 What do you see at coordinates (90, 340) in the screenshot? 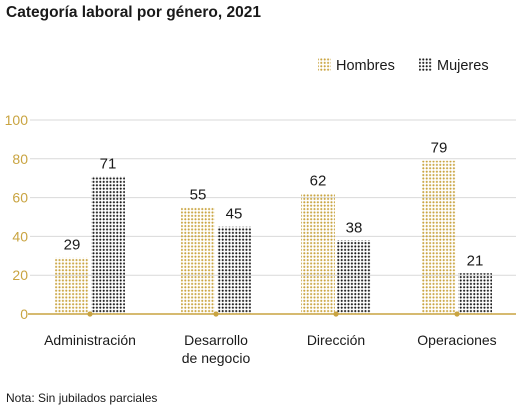
I see `x-tick-label: Administración` at bounding box center [90, 340].